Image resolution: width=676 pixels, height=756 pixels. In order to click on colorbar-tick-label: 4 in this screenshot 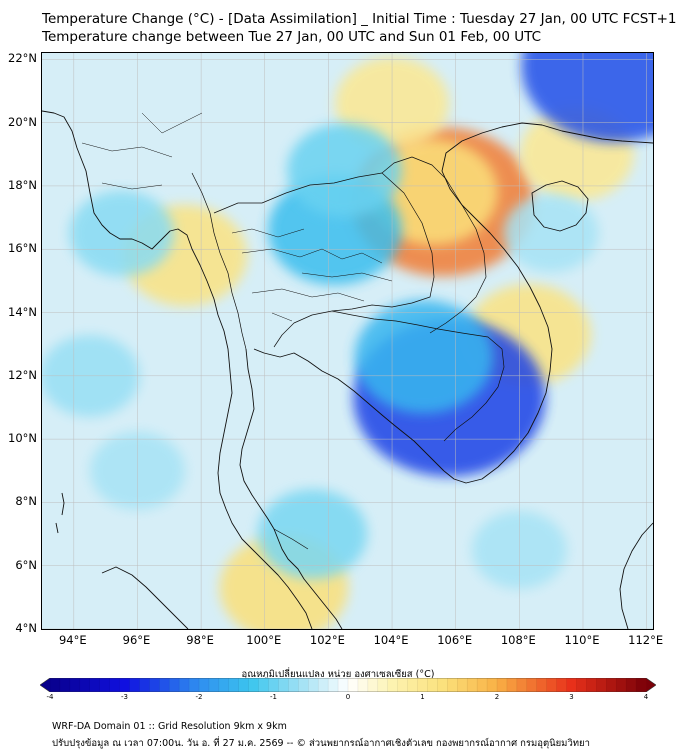, I will do `click(646, 697)`.